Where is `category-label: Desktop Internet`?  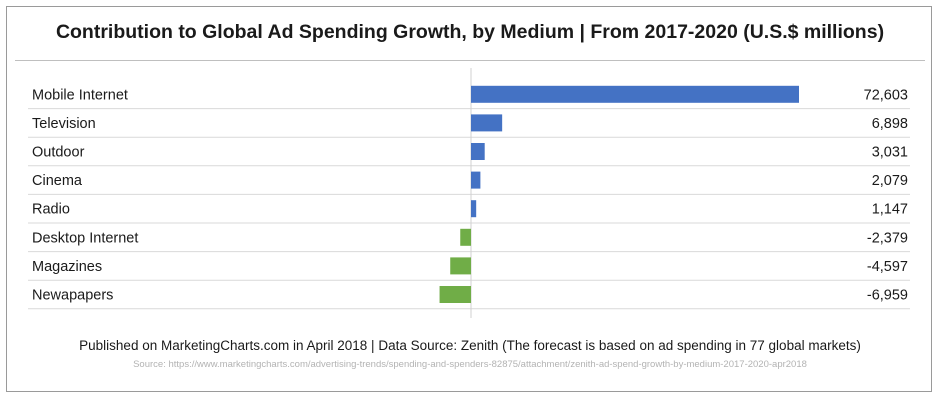 category-label: Desktop Internet is located at coordinates (85, 238).